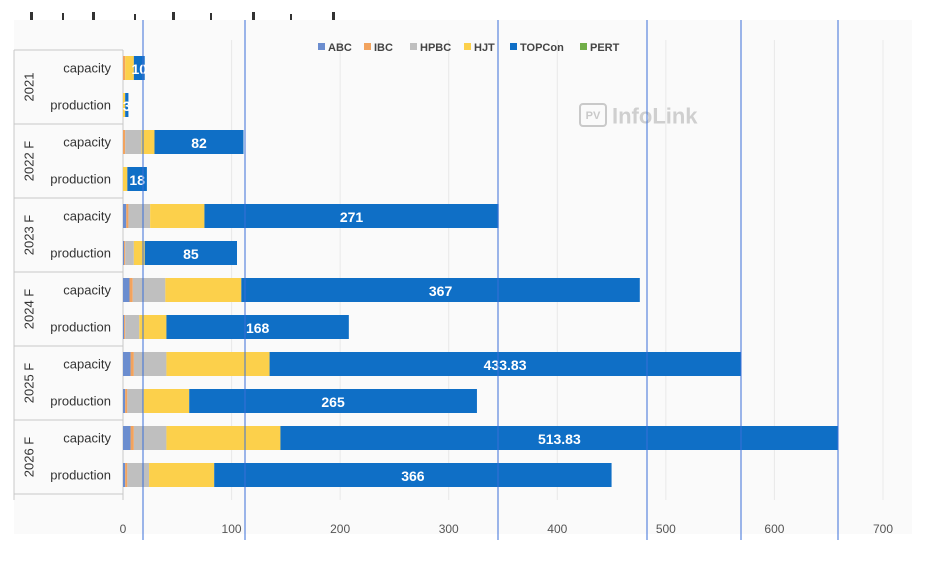  I want to click on data-label: 433.83, so click(505, 365).